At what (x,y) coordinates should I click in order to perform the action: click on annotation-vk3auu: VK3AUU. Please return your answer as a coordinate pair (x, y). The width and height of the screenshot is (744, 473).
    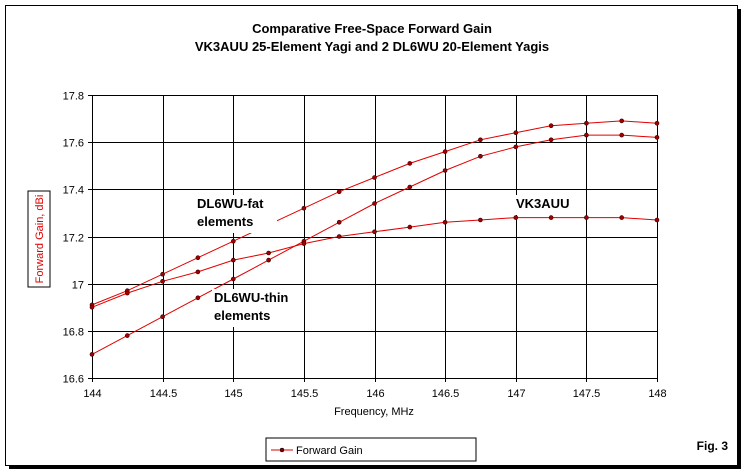
    Looking at the image, I should click on (544, 205).